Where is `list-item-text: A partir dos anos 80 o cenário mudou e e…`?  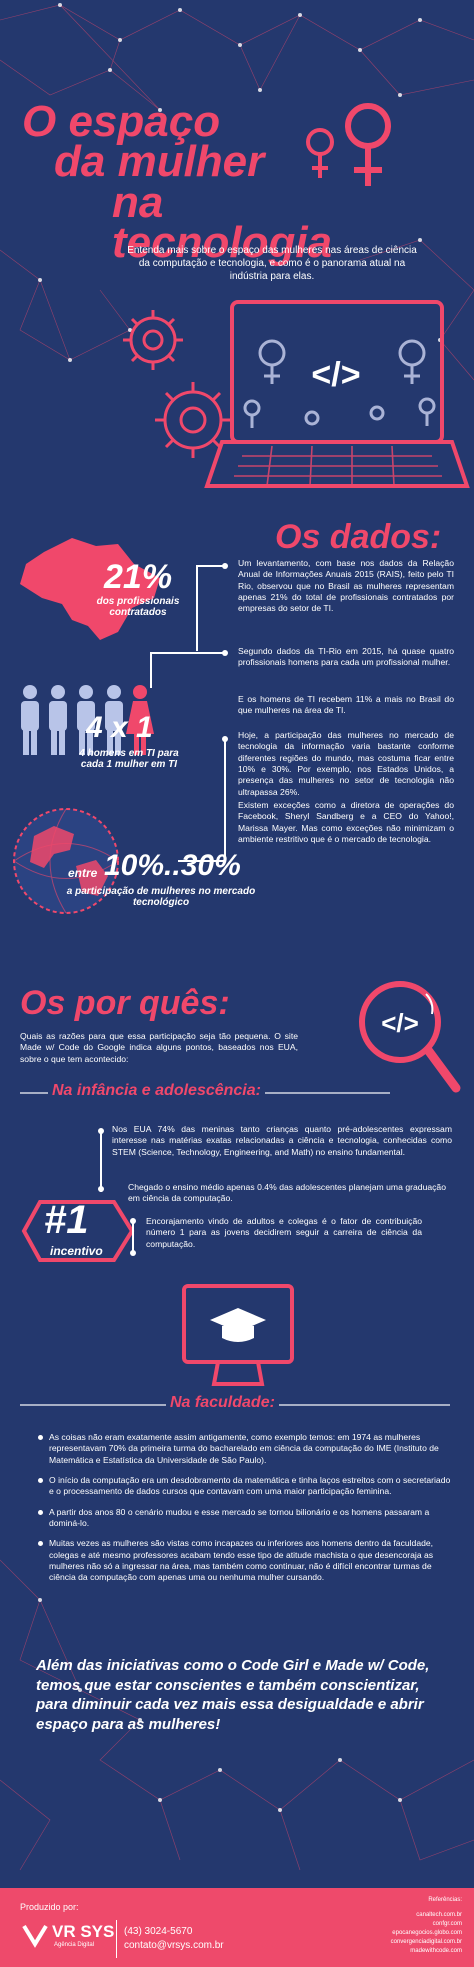
list-item-text: A partir dos anos 80 o cenário mudou e e… is located at coordinates (239, 1517).